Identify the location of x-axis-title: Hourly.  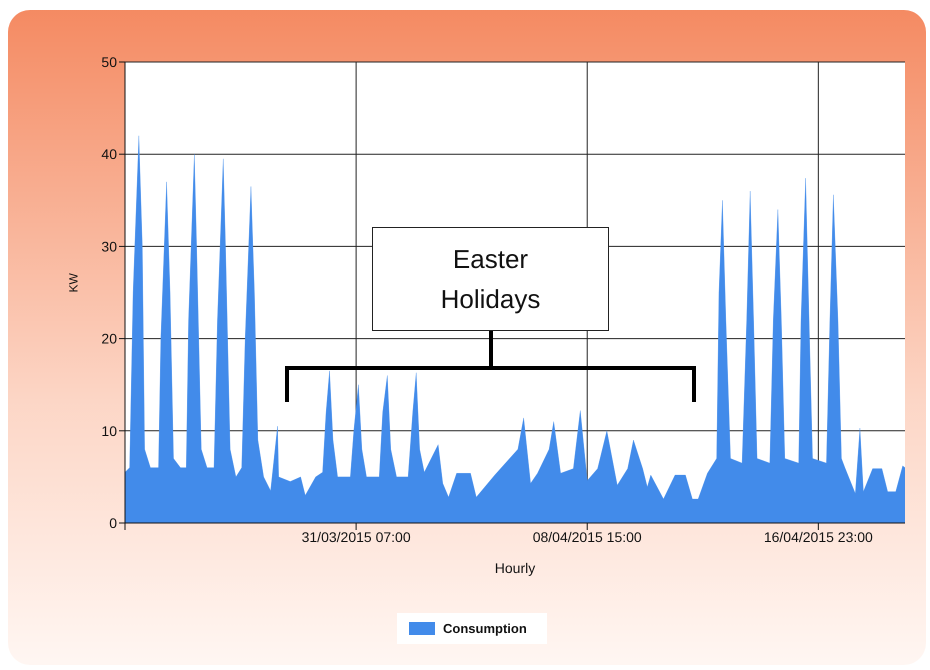
(515, 568).